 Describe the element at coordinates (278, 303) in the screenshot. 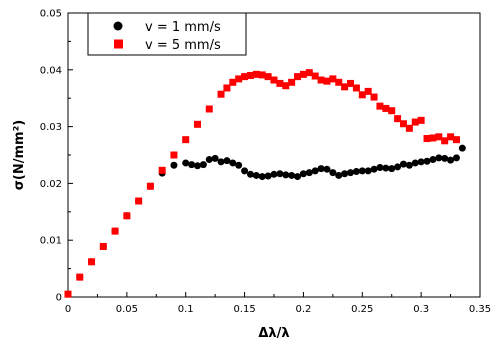

I see `x-axis-ticks: 0 0.05 0.1 0.15 0.2 0.25 0.3 0.35` at that location.